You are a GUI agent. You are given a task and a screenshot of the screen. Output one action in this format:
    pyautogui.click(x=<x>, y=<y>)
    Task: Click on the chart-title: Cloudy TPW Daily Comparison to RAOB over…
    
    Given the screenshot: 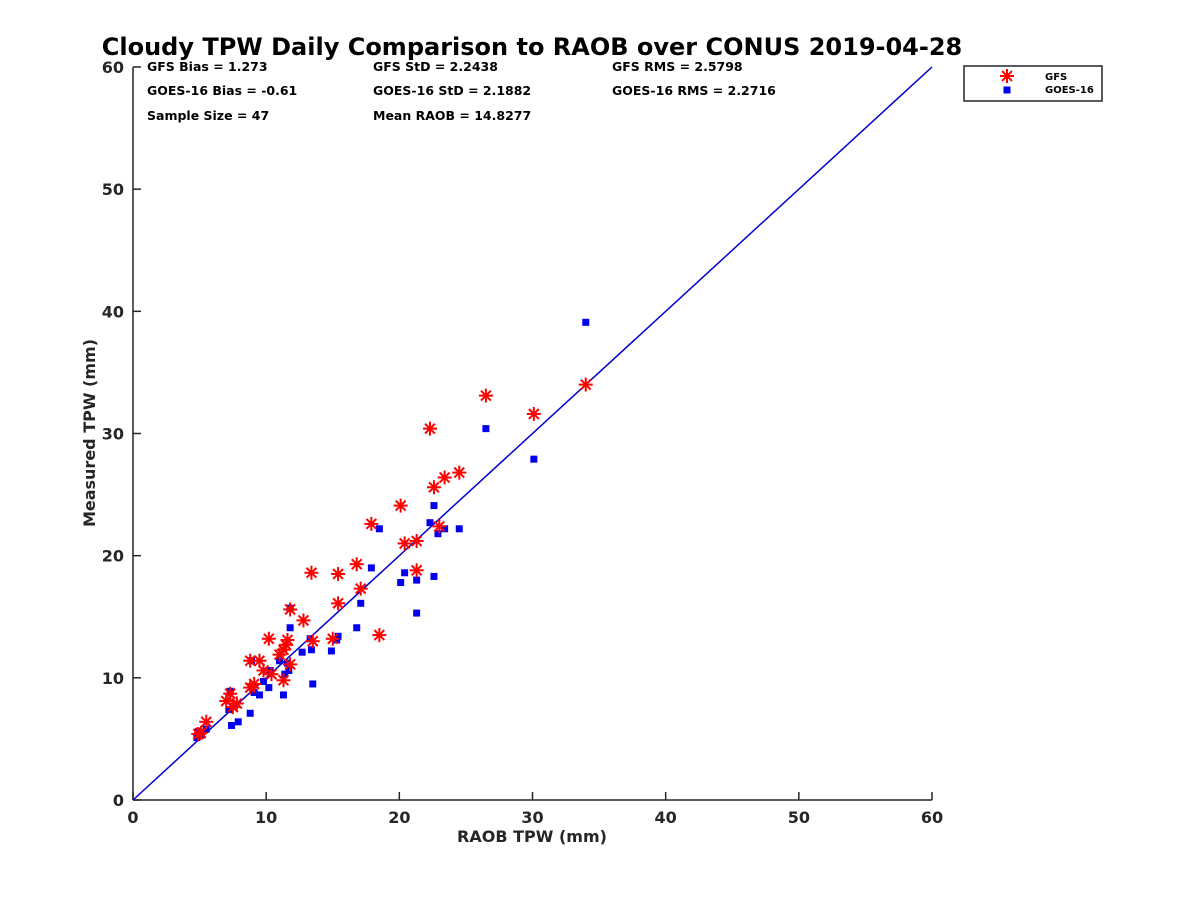 What is the action you would take?
    pyautogui.click(x=532, y=47)
    